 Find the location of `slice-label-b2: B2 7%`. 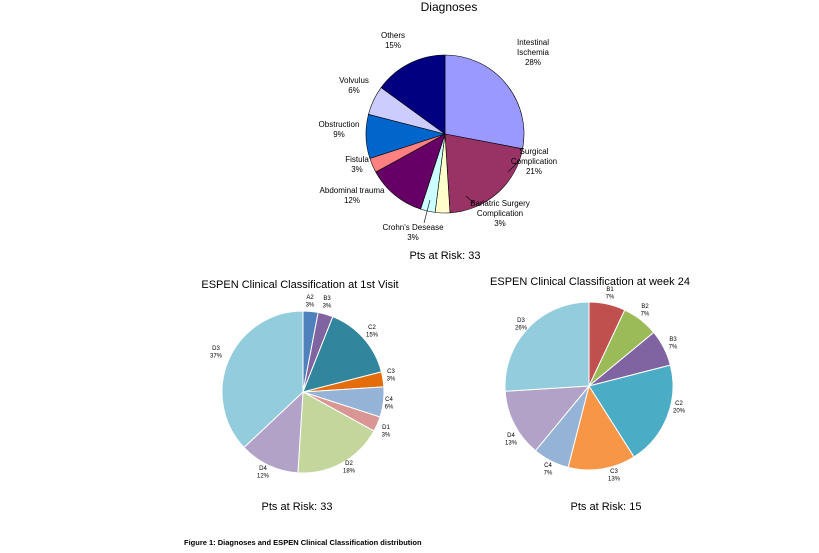

slice-label-b2: B2 7% is located at coordinates (645, 311).